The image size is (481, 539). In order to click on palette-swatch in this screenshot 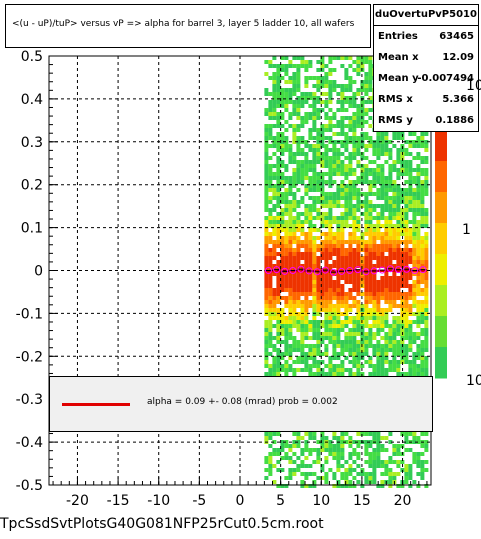, I will do `click(441, 239)`.